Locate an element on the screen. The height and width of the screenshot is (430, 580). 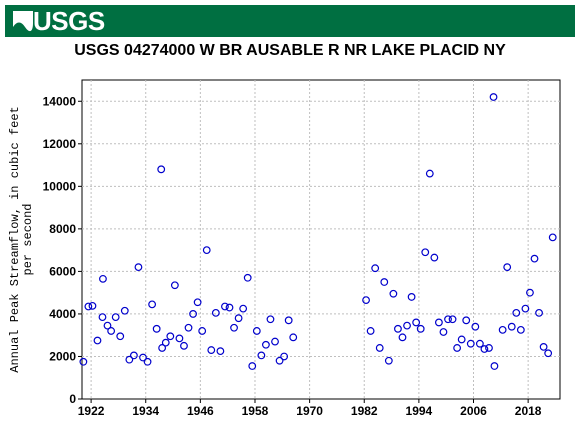
y-tick-label: 8000 is located at coordinates (62, 229).